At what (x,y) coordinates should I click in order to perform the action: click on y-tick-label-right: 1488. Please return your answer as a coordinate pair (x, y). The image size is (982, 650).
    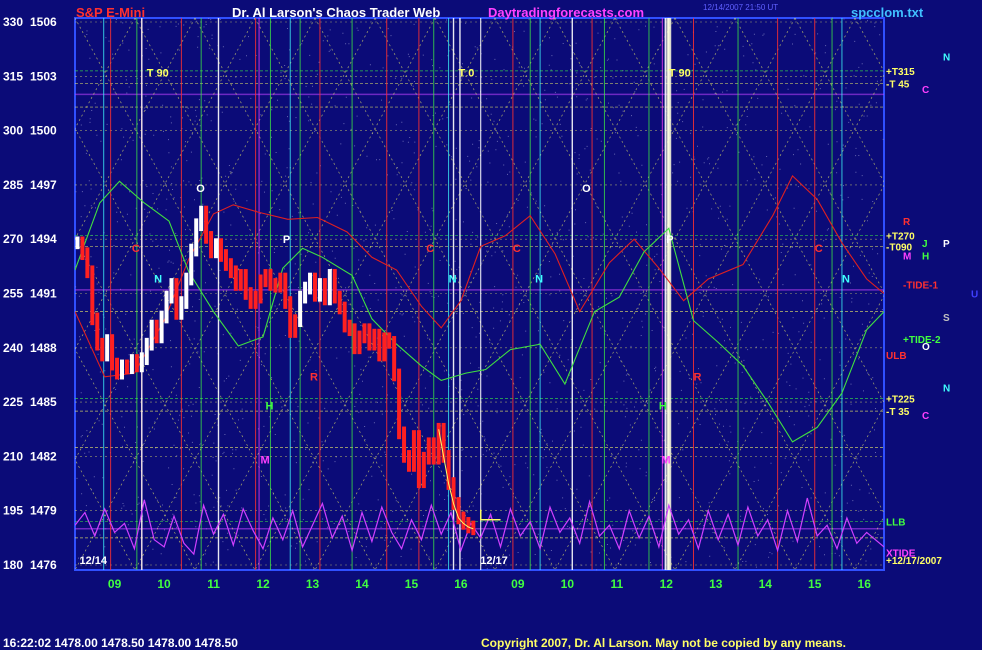
    Looking at the image, I should click on (43, 348).